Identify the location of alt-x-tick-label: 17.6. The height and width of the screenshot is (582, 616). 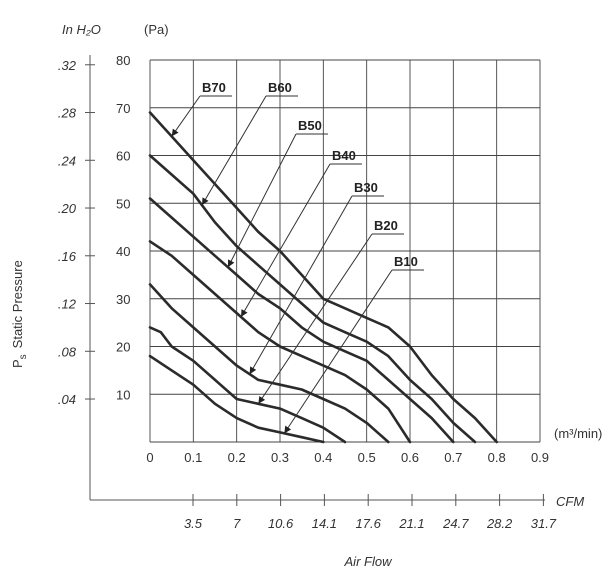
(369, 523).